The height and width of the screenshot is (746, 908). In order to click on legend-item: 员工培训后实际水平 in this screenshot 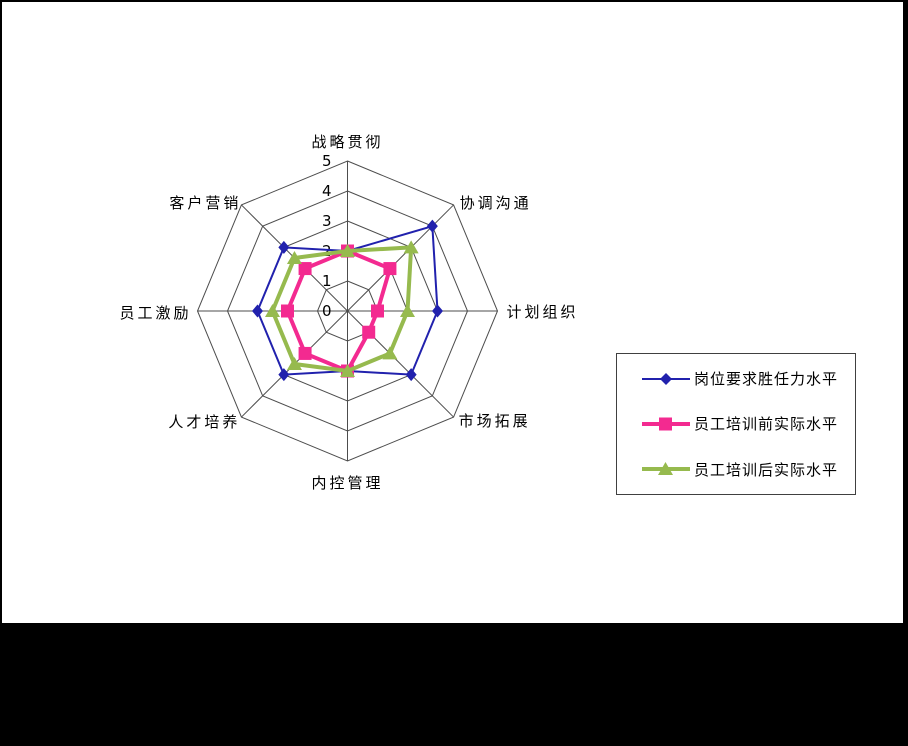, I will do `click(736, 469)`.